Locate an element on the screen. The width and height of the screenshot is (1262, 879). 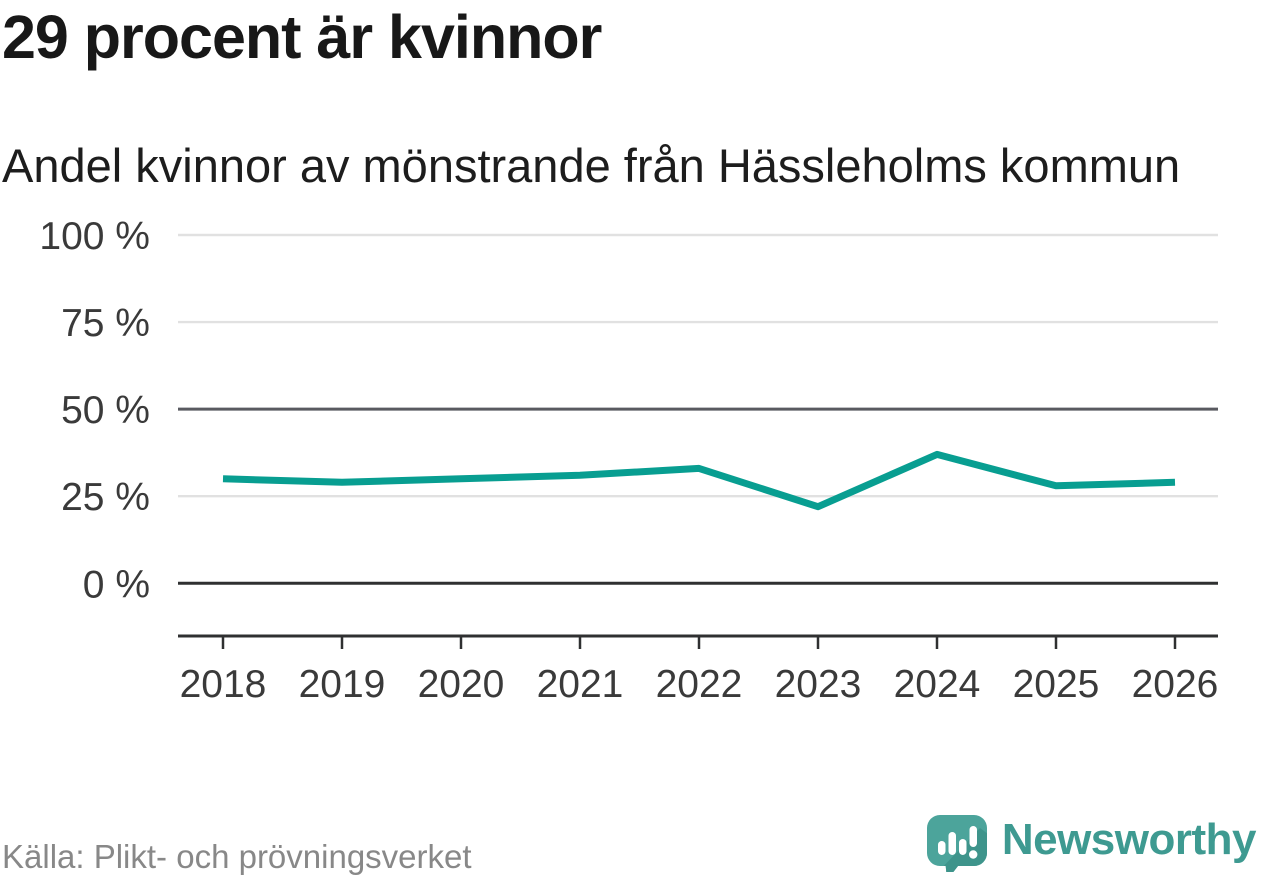
x-tick-label: 2018 is located at coordinates (223, 684).